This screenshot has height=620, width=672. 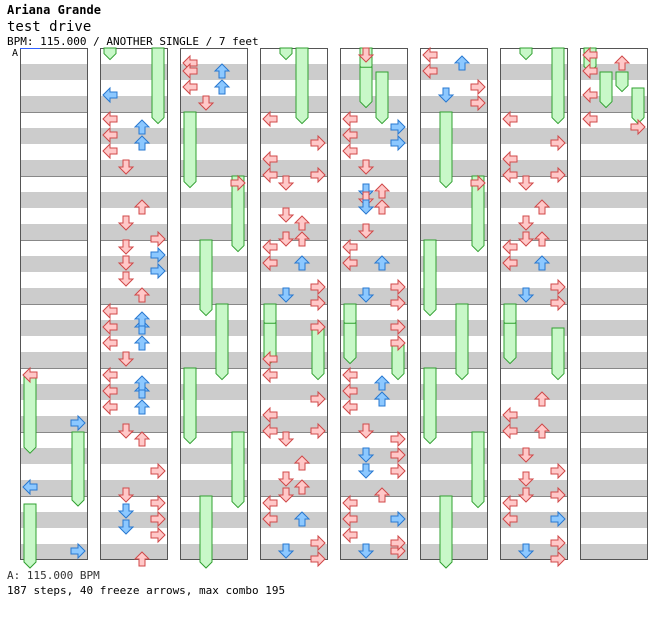 I want to click on chart-info: BPM: 115.000 / ANOTHER SINGLE / 7 feet, so click(x=133, y=41).